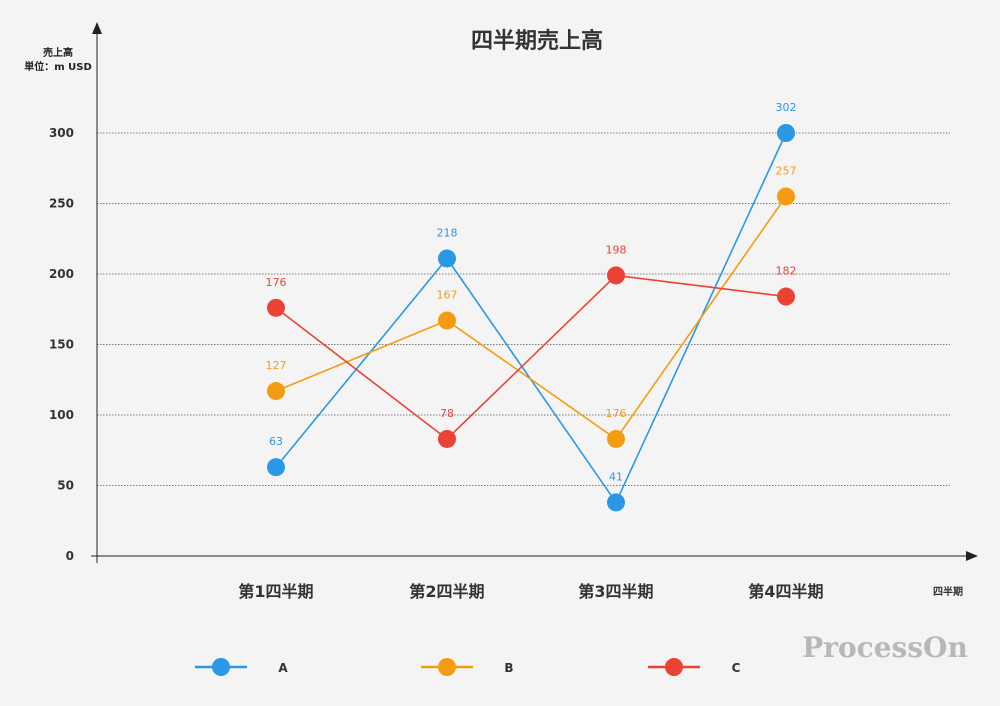 The height and width of the screenshot is (706, 1000). What do you see at coordinates (616, 476) in the screenshot?
I see `data-label-A: 41` at bounding box center [616, 476].